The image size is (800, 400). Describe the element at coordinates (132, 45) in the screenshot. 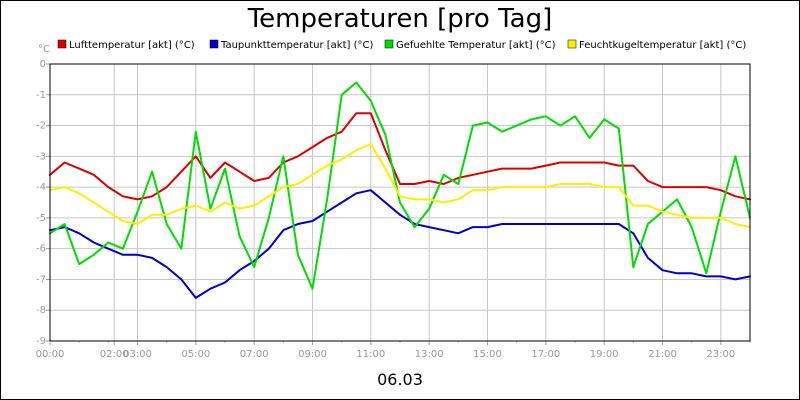

I see `legend-label-1: Lufttemperatur [akt] (°C)` at that location.